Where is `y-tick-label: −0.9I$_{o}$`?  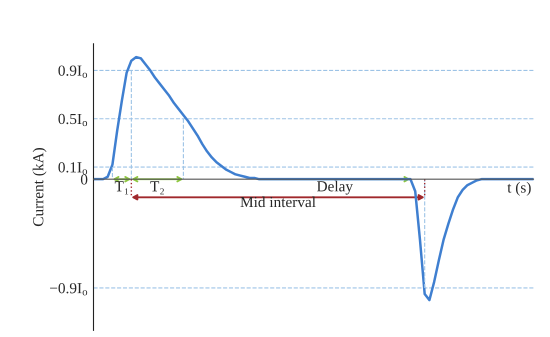
y-tick-label: −0.9I$_{o}$ is located at coordinates (69, 289).